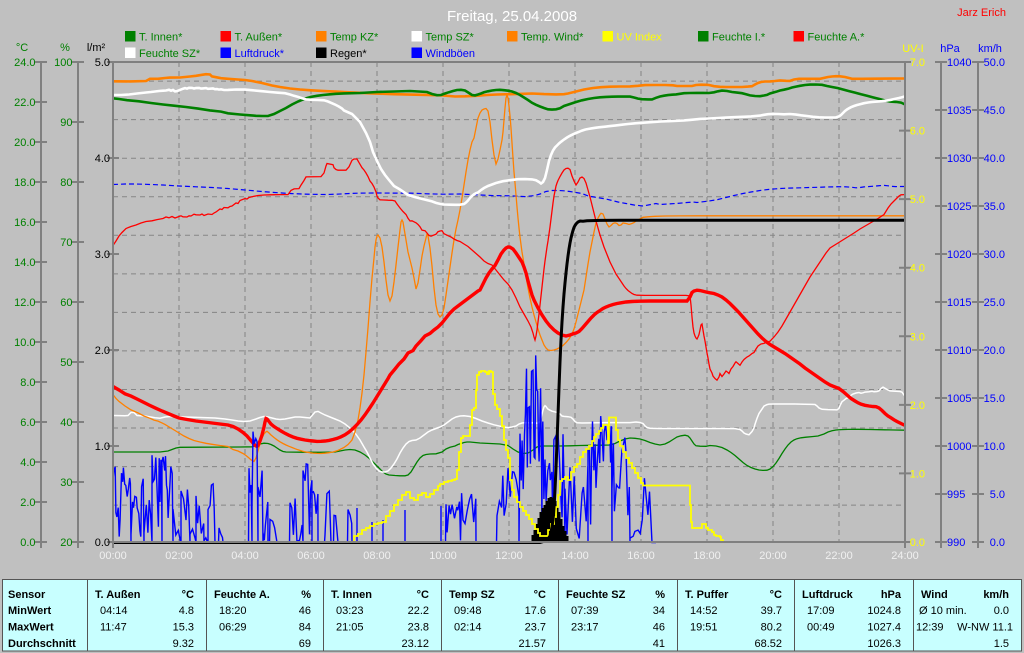 This screenshot has width=1024, height=653. What do you see at coordinates (585, 611) in the screenshot?
I see `svg-text: 07:39` at bounding box center [585, 611].